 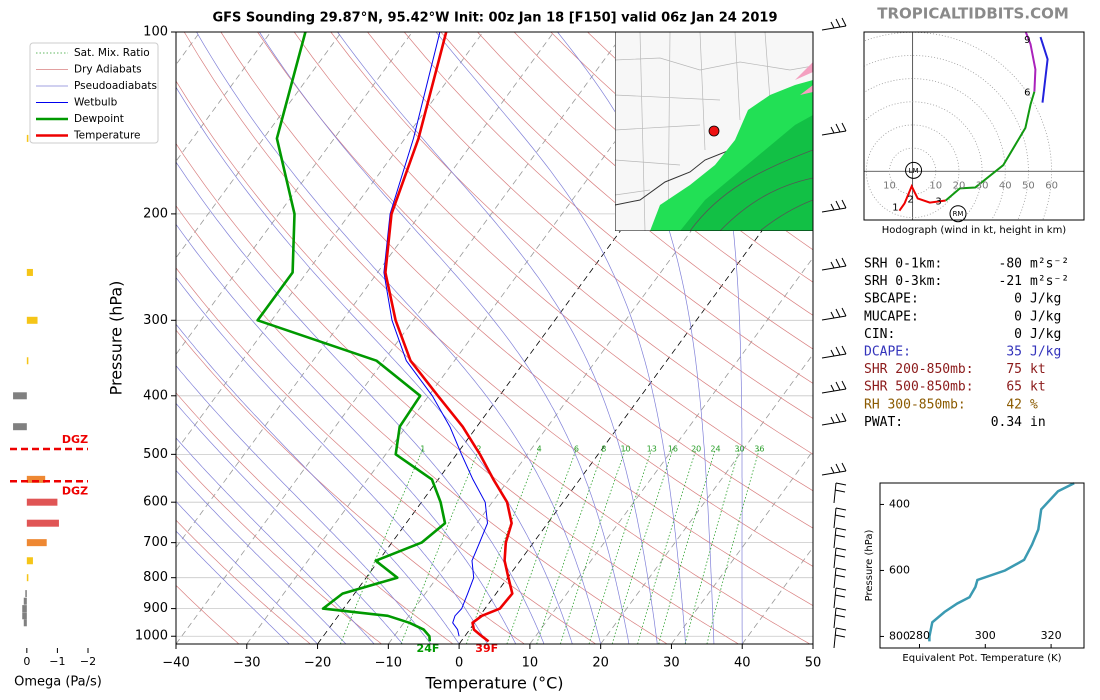 I want to click on thetae-frame, so click(x=982, y=565).